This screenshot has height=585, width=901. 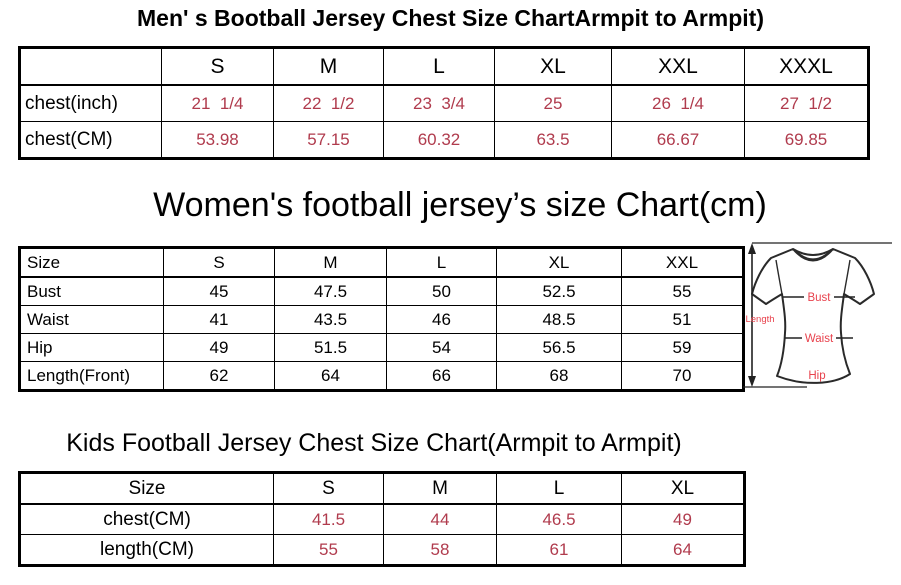 What do you see at coordinates (91, 291) in the screenshot?
I see `row-label: Bust` at bounding box center [91, 291].